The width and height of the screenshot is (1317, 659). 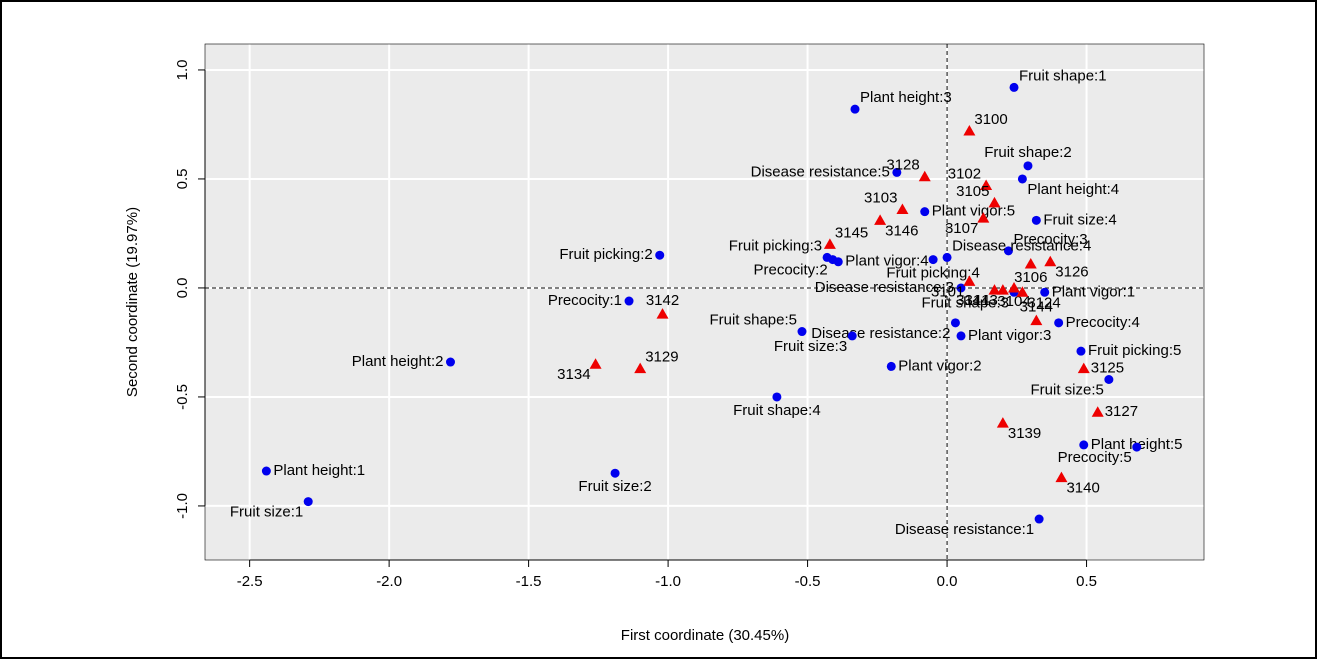 What do you see at coordinates (808, 581) in the screenshot?
I see `x-tick-label: -0.5` at bounding box center [808, 581].